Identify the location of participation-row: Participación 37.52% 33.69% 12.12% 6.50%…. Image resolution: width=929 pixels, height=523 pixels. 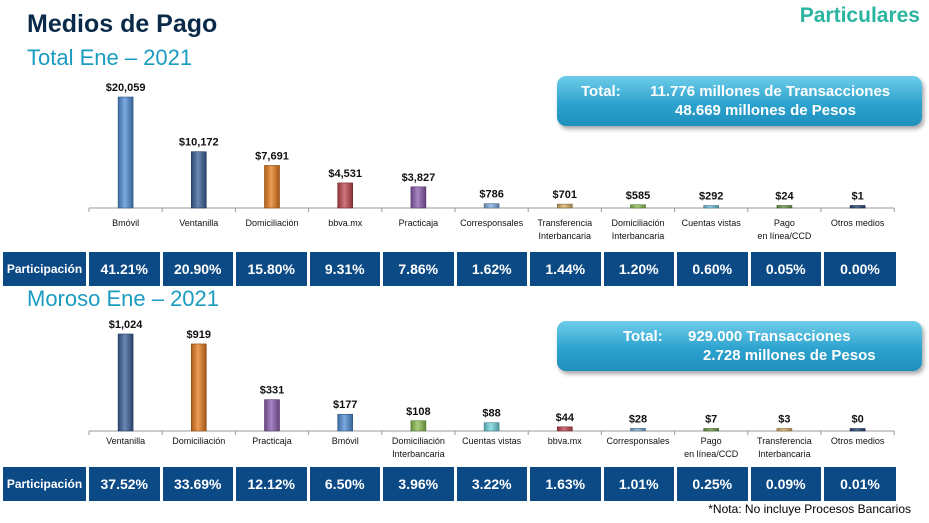
(449, 484).